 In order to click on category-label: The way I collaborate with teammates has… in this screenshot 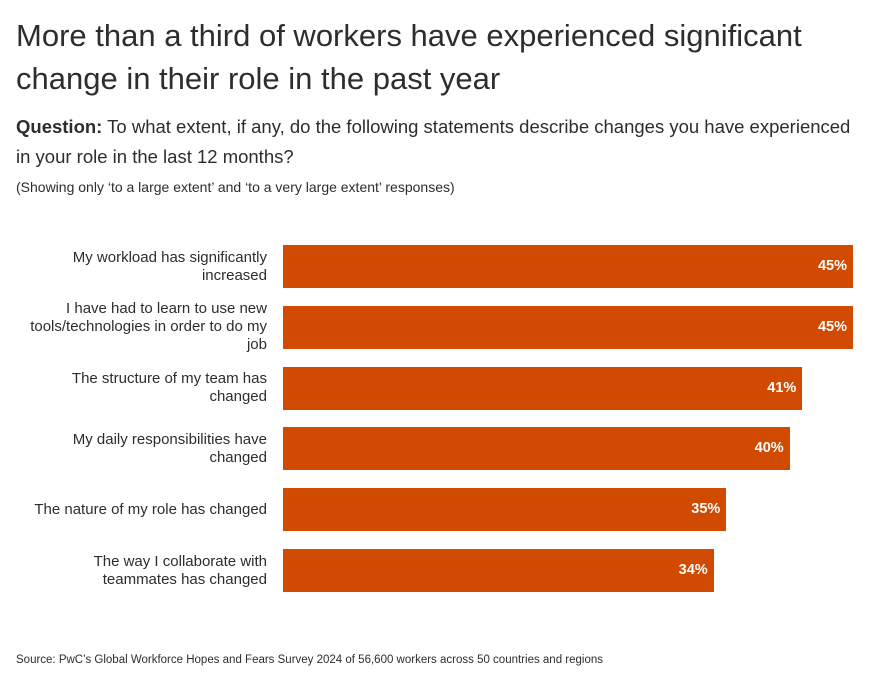, I will do `click(180, 570)`.